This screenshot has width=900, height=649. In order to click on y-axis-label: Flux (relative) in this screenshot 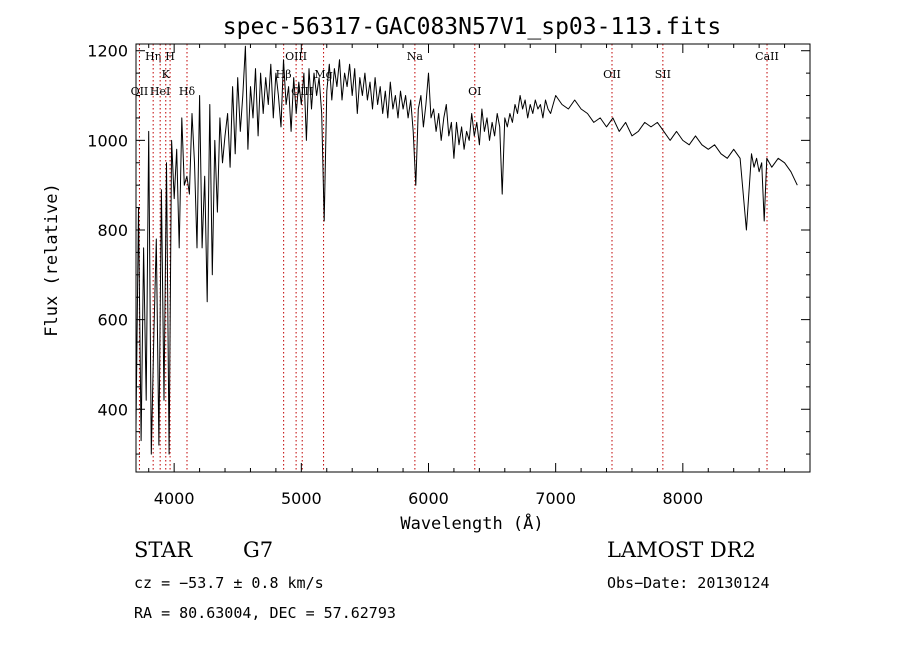, I will do `click(52, 260)`.